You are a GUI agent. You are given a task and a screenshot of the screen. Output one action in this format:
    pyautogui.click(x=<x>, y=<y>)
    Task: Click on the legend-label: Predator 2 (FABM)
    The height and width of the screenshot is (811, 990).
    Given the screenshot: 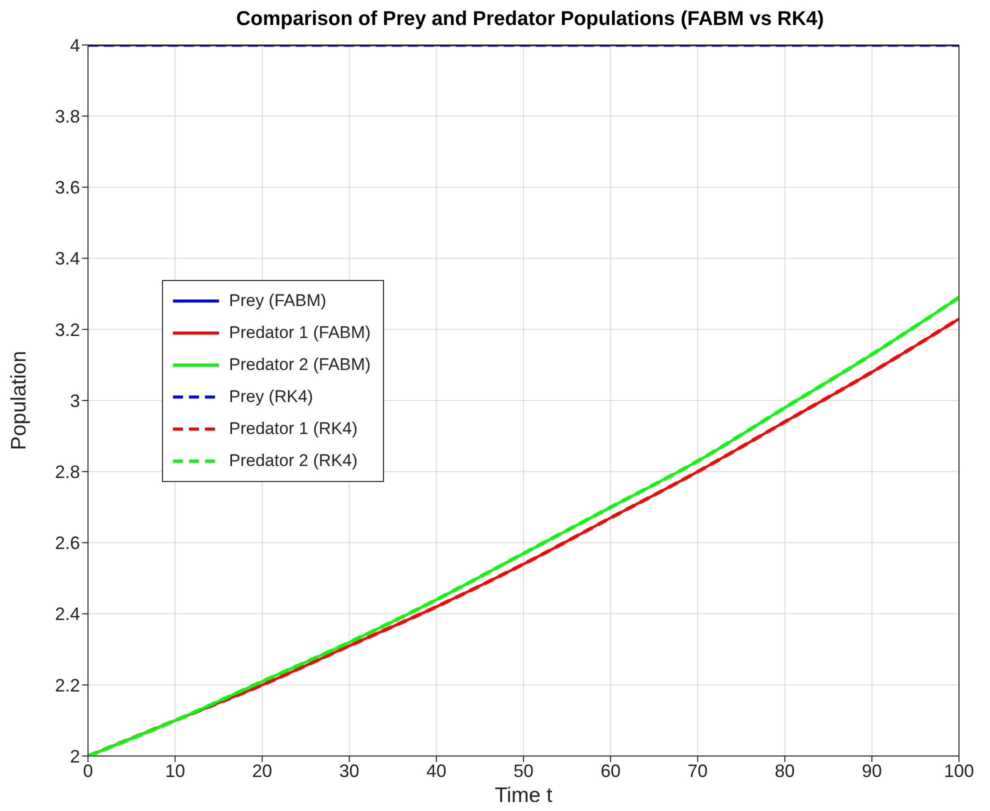 What is the action you would take?
    pyautogui.click(x=300, y=365)
    